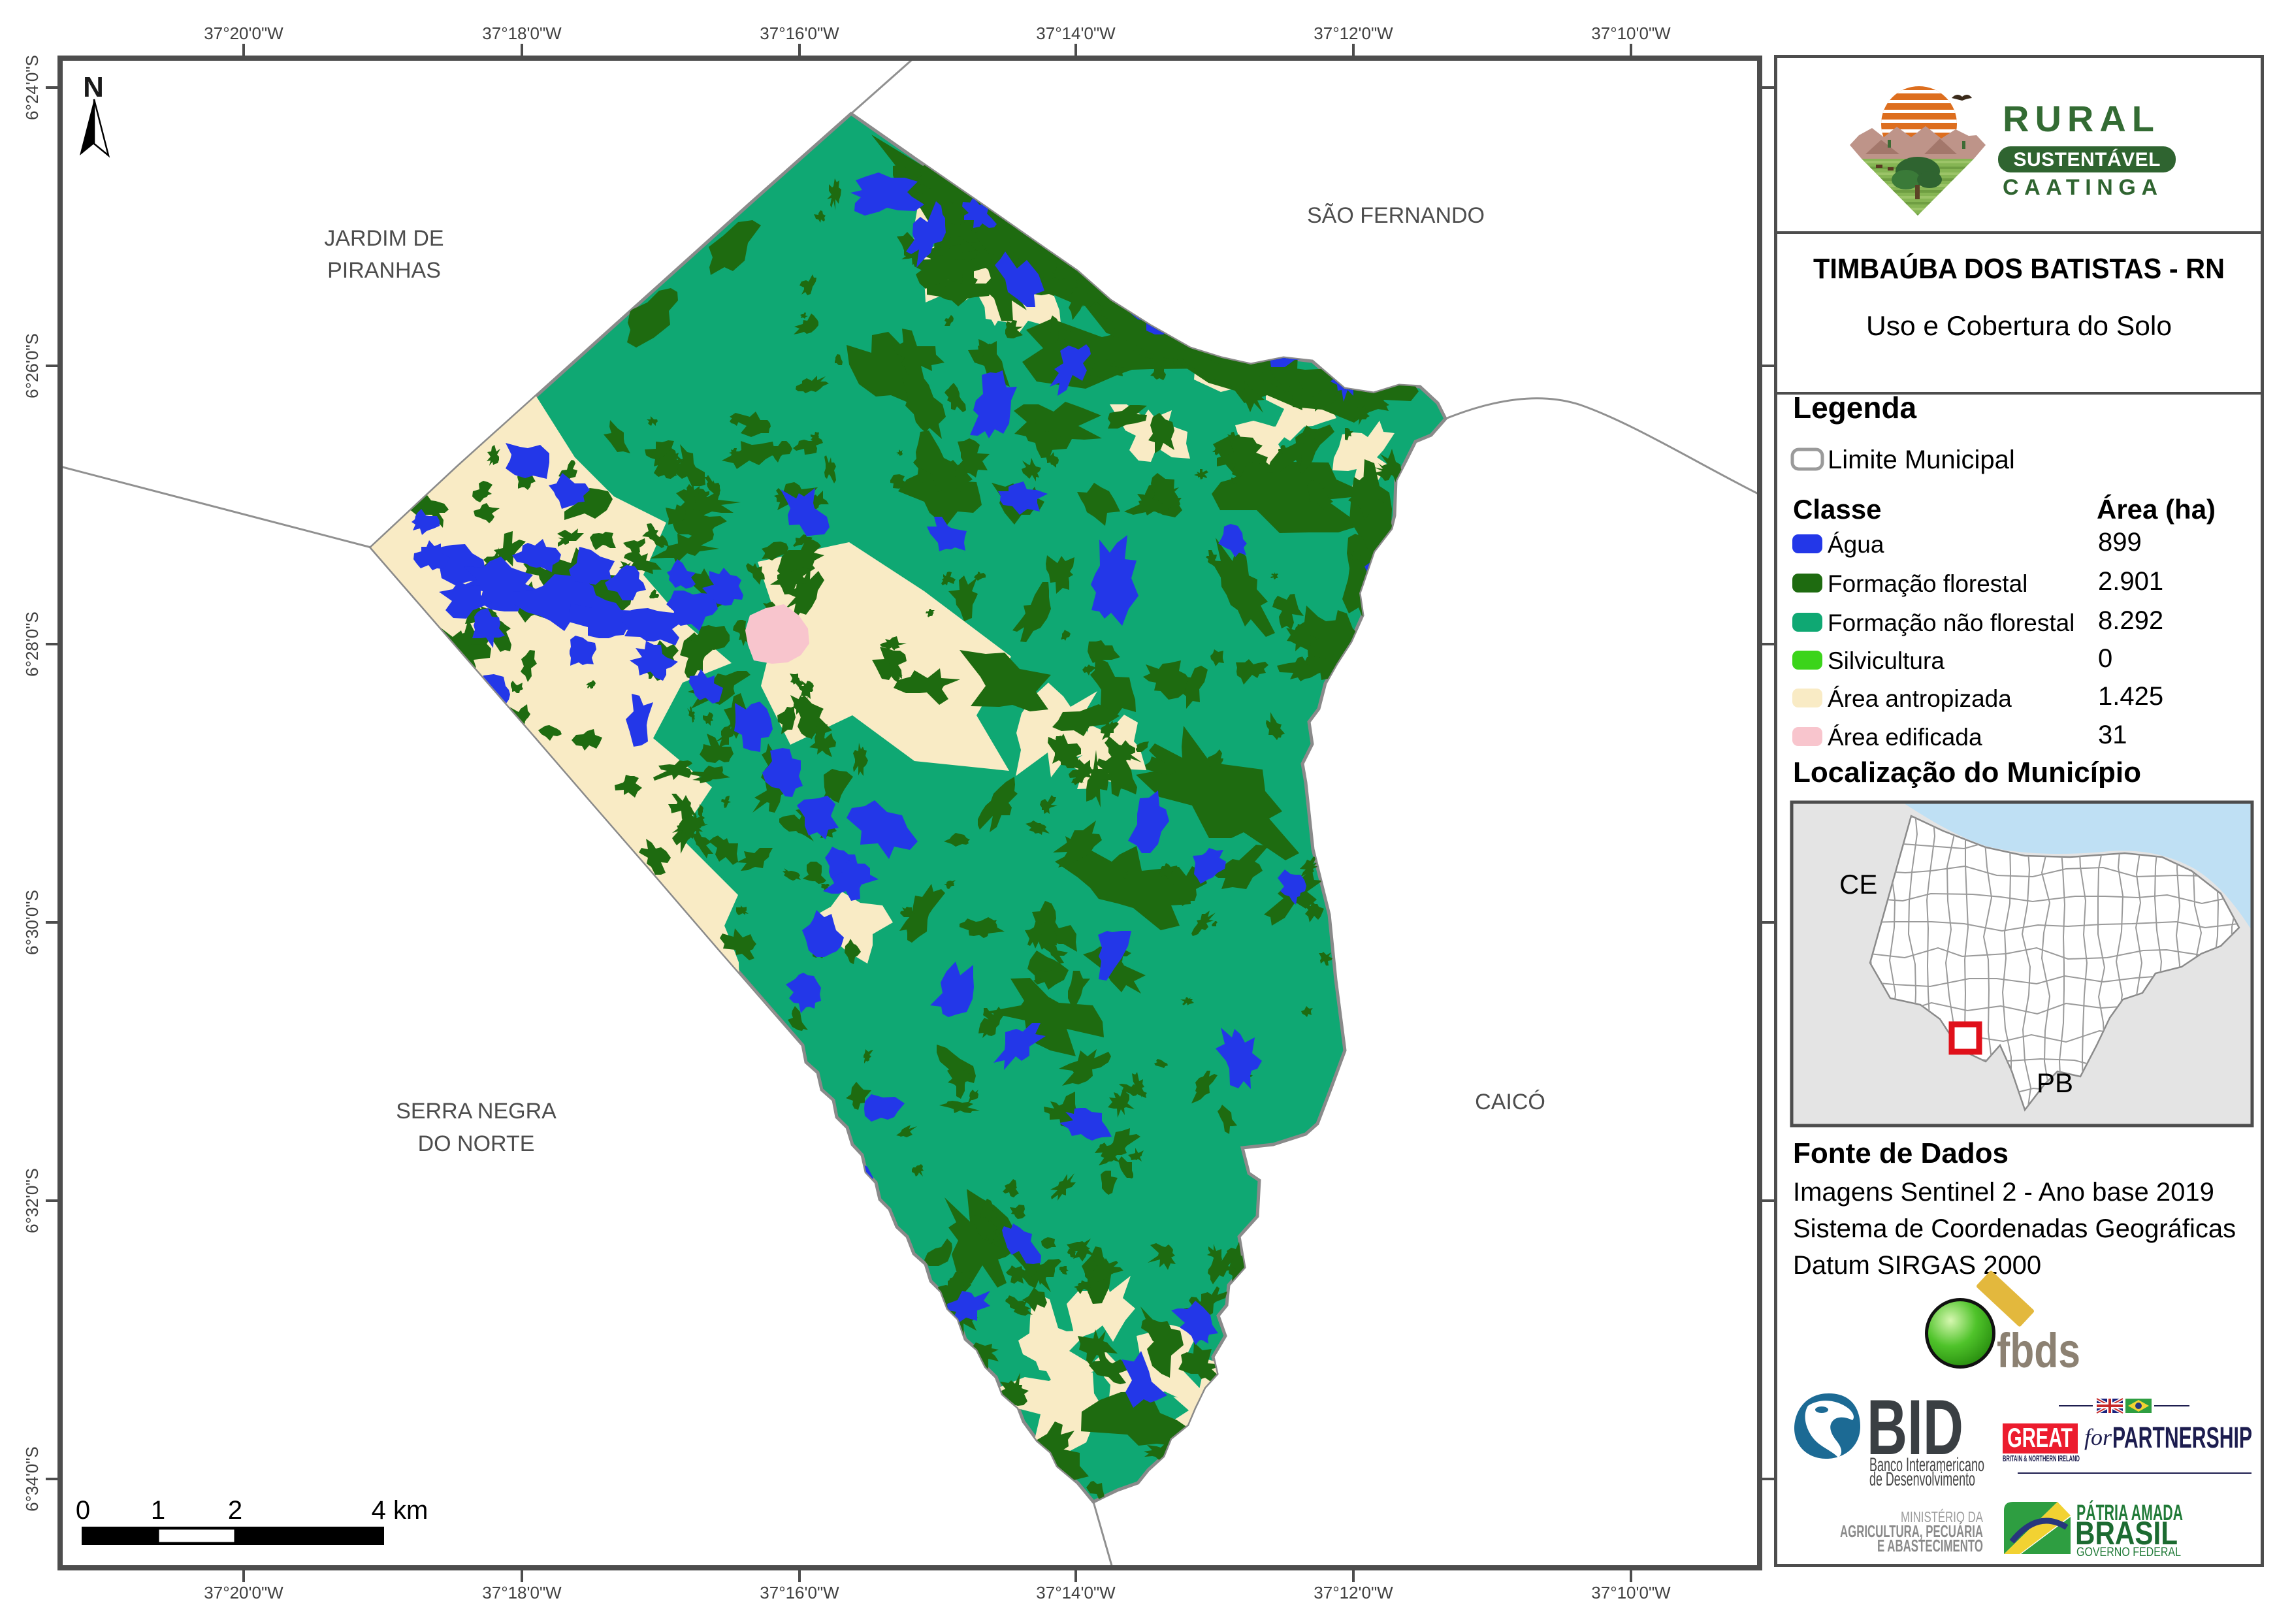 Image resolution: width=2292 pixels, height=1624 pixels. I want to click on svg-text: PARTNERSHIP, so click(2182, 1437).